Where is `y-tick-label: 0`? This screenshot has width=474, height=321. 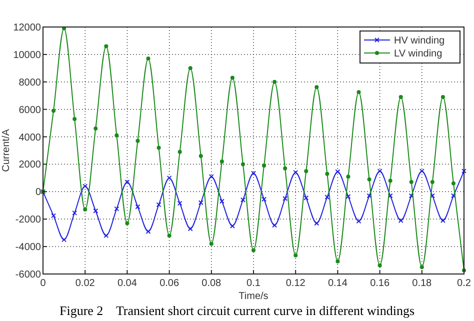 y-tick-label: 0 is located at coordinates (38, 192).